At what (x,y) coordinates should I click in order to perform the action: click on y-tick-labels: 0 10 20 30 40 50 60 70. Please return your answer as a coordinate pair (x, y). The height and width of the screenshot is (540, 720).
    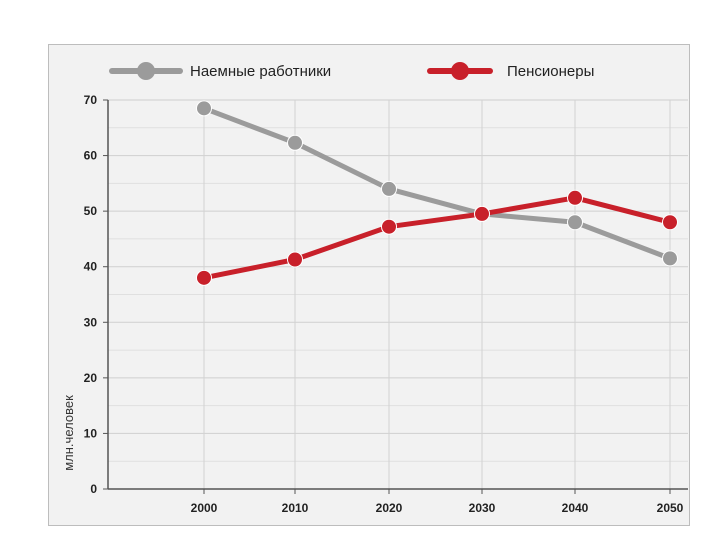
    Looking at the image, I should click on (91, 294).